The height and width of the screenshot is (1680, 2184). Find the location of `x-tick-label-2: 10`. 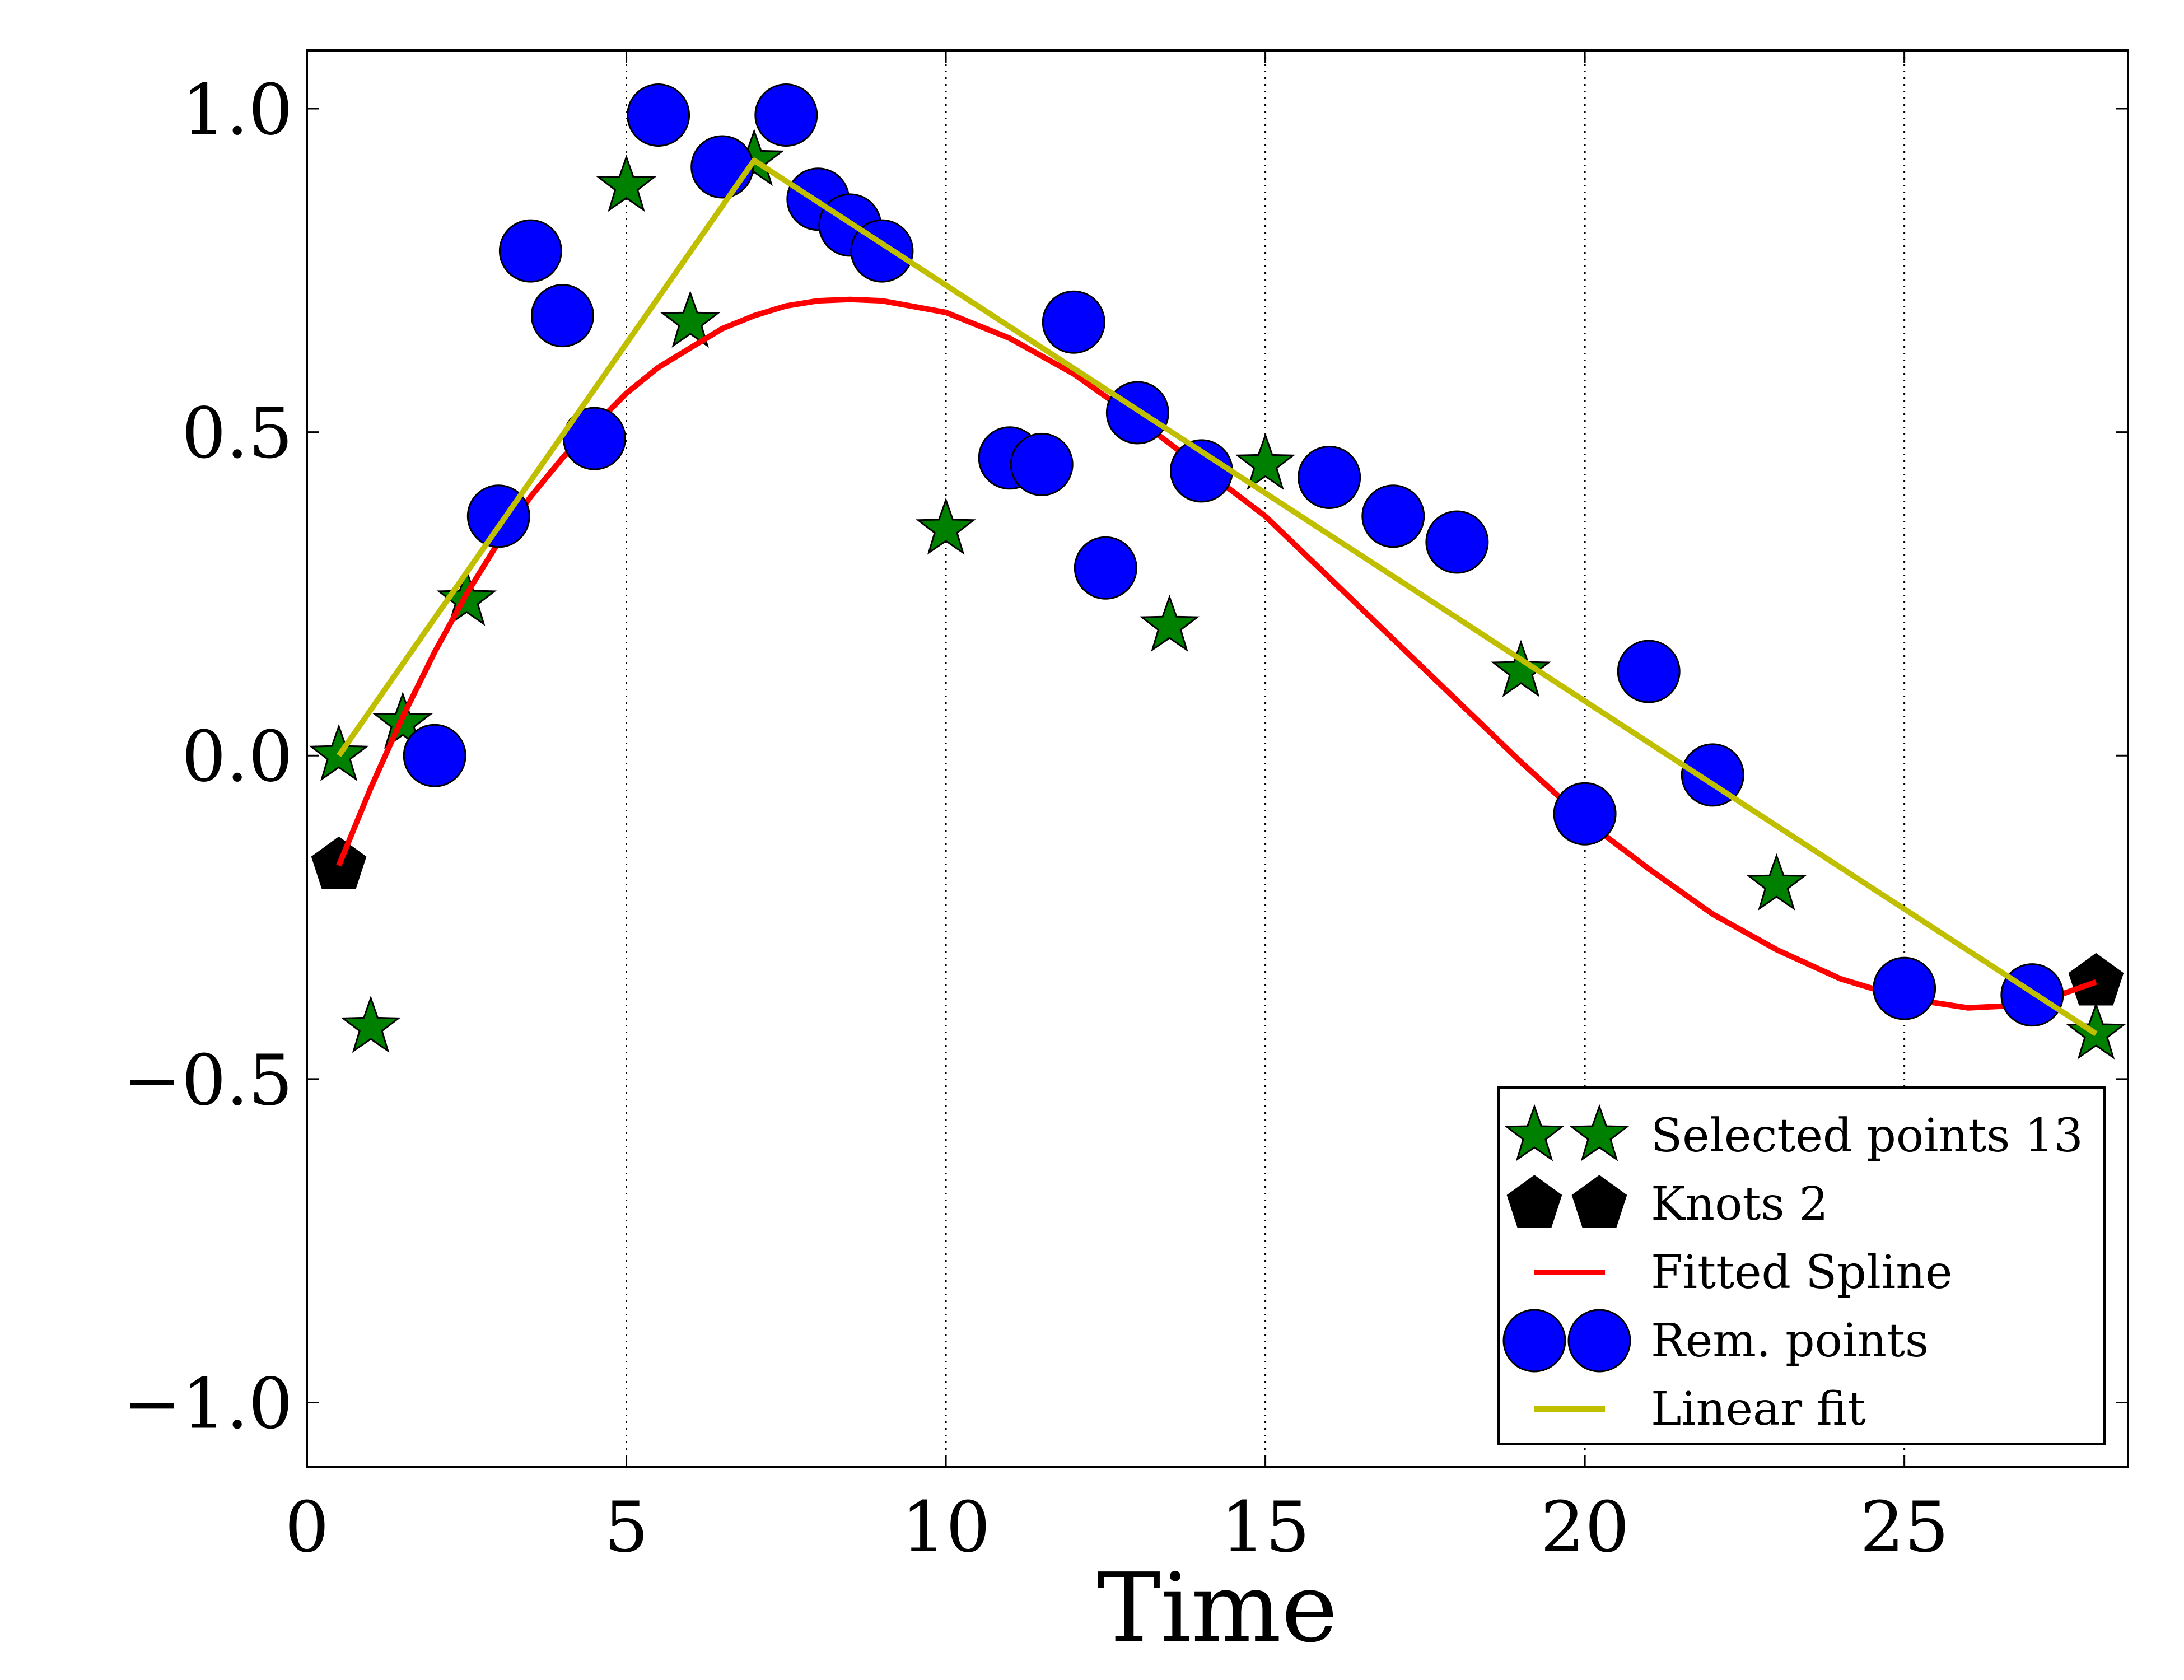

x-tick-label-2: 10 is located at coordinates (947, 1528).